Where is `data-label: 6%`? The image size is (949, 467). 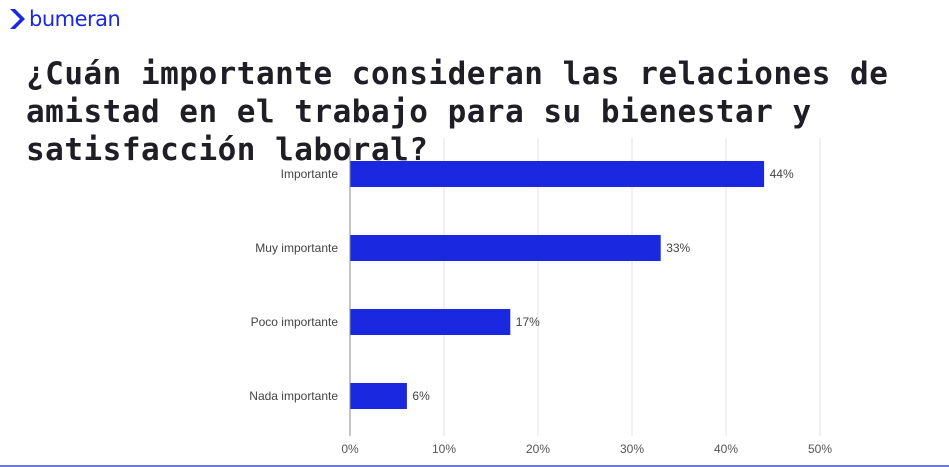
data-label: 6% is located at coordinates (421, 396).